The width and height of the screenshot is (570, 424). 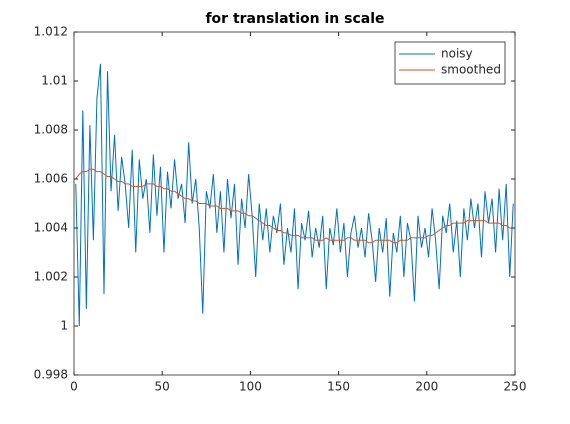 What do you see at coordinates (457, 54) in the screenshot?
I see `legend-label: noisy` at bounding box center [457, 54].